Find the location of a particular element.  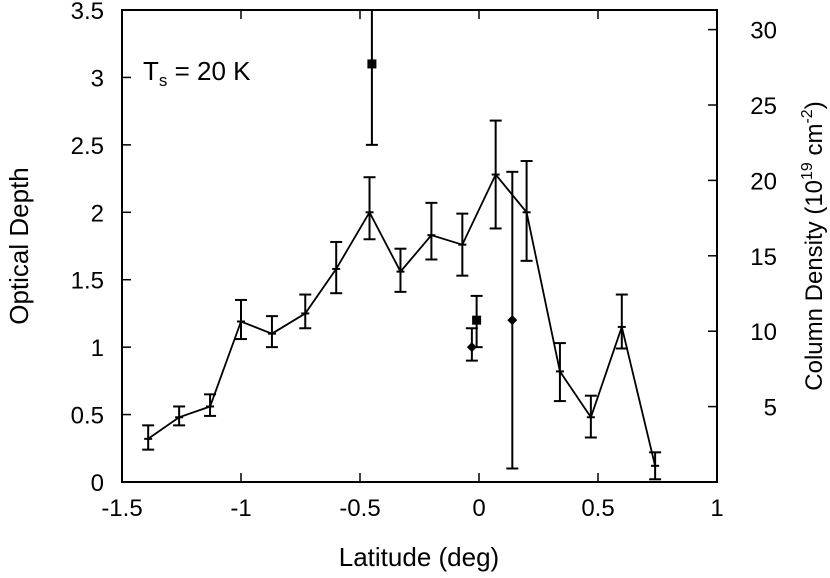

y2-tick-label: 30 is located at coordinates (763, 31).